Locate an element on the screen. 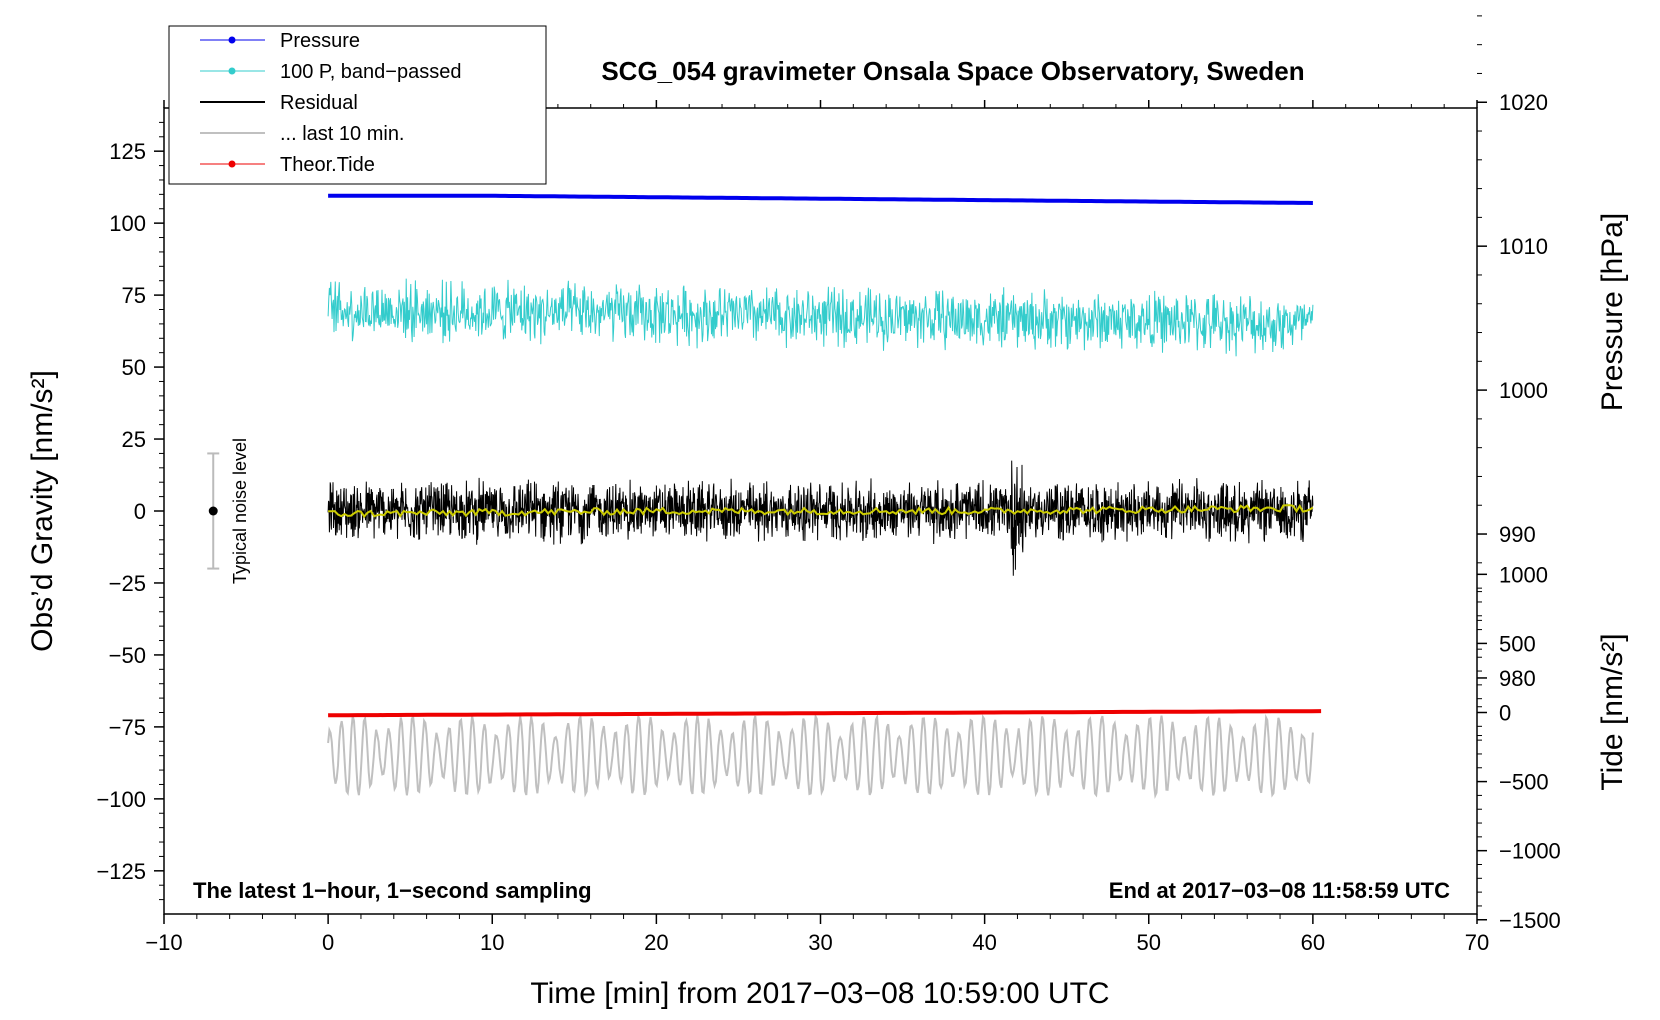 This screenshot has width=1660, height=1020. left-axis-title-text: Obs’d Gravity [nm/s²] is located at coordinates (42, 511).